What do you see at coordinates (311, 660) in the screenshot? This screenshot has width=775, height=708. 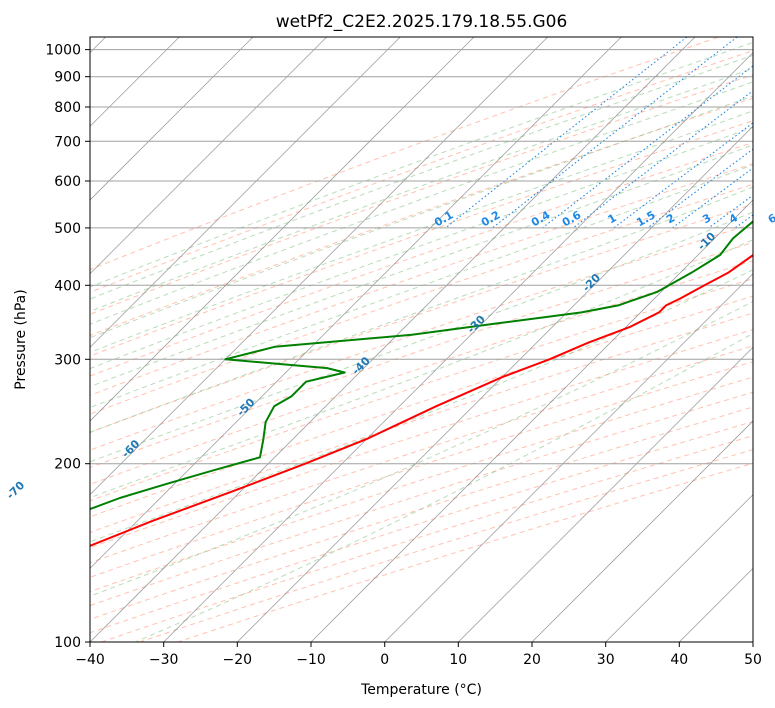 I see `x-tick-label: −10` at bounding box center [311, 660].